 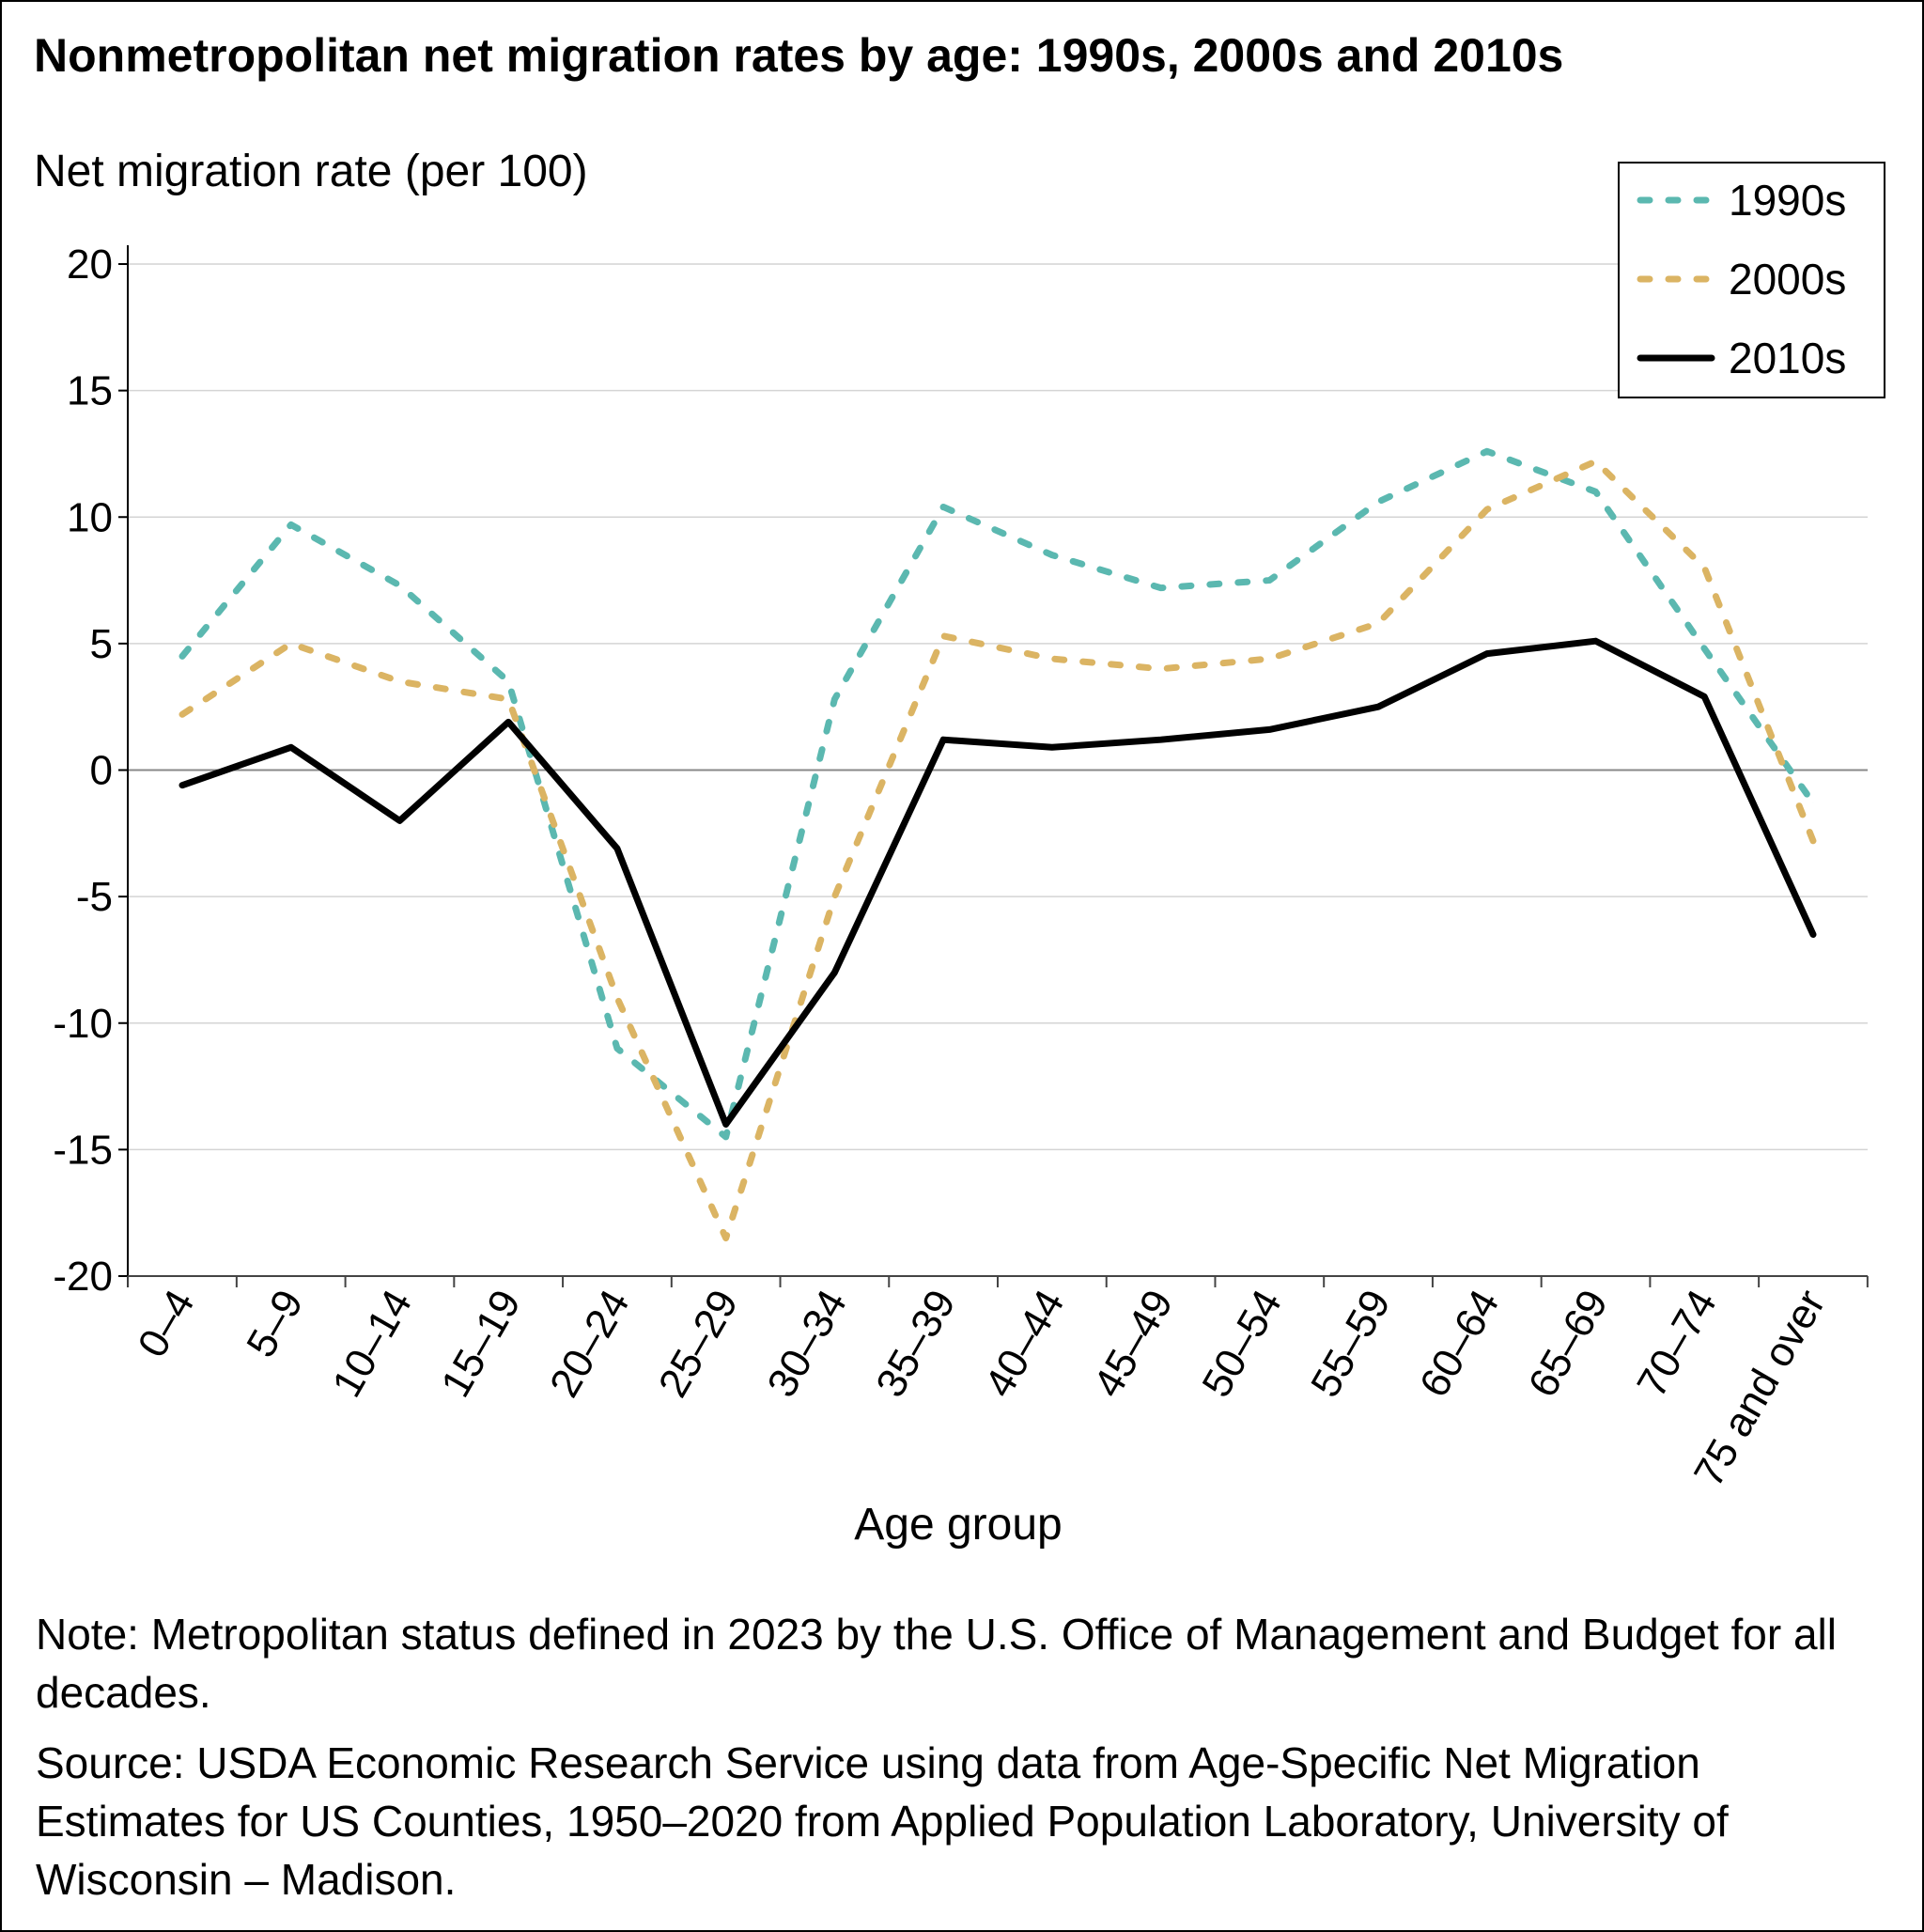 What do you see at coordinates (481, 1344) in the screenshot?
I see `x-tick-label: 15–19` at bounding box center [481, 1344].